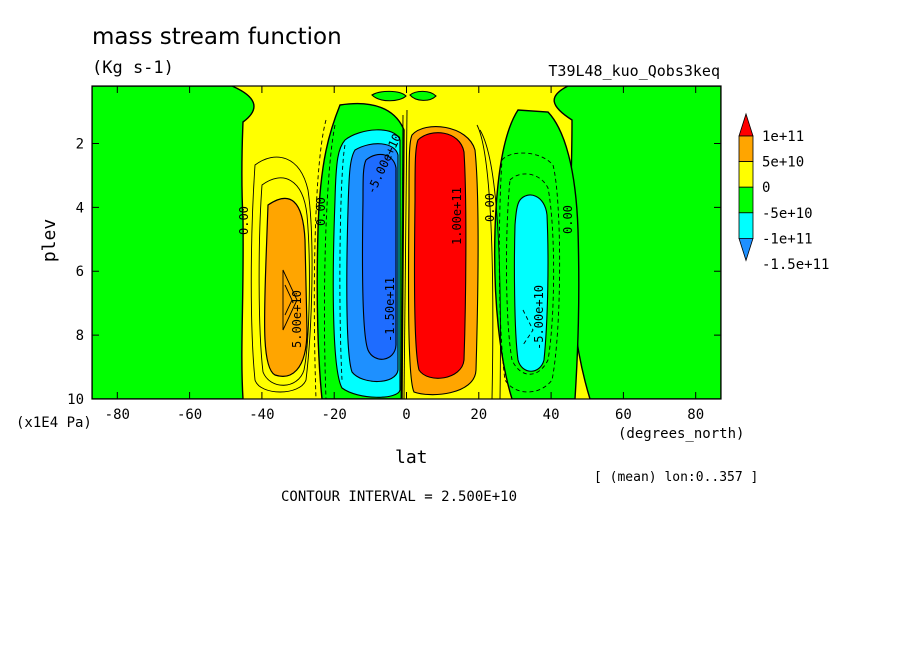  I want to click on y-tick-label: 8, so click(80, 336).